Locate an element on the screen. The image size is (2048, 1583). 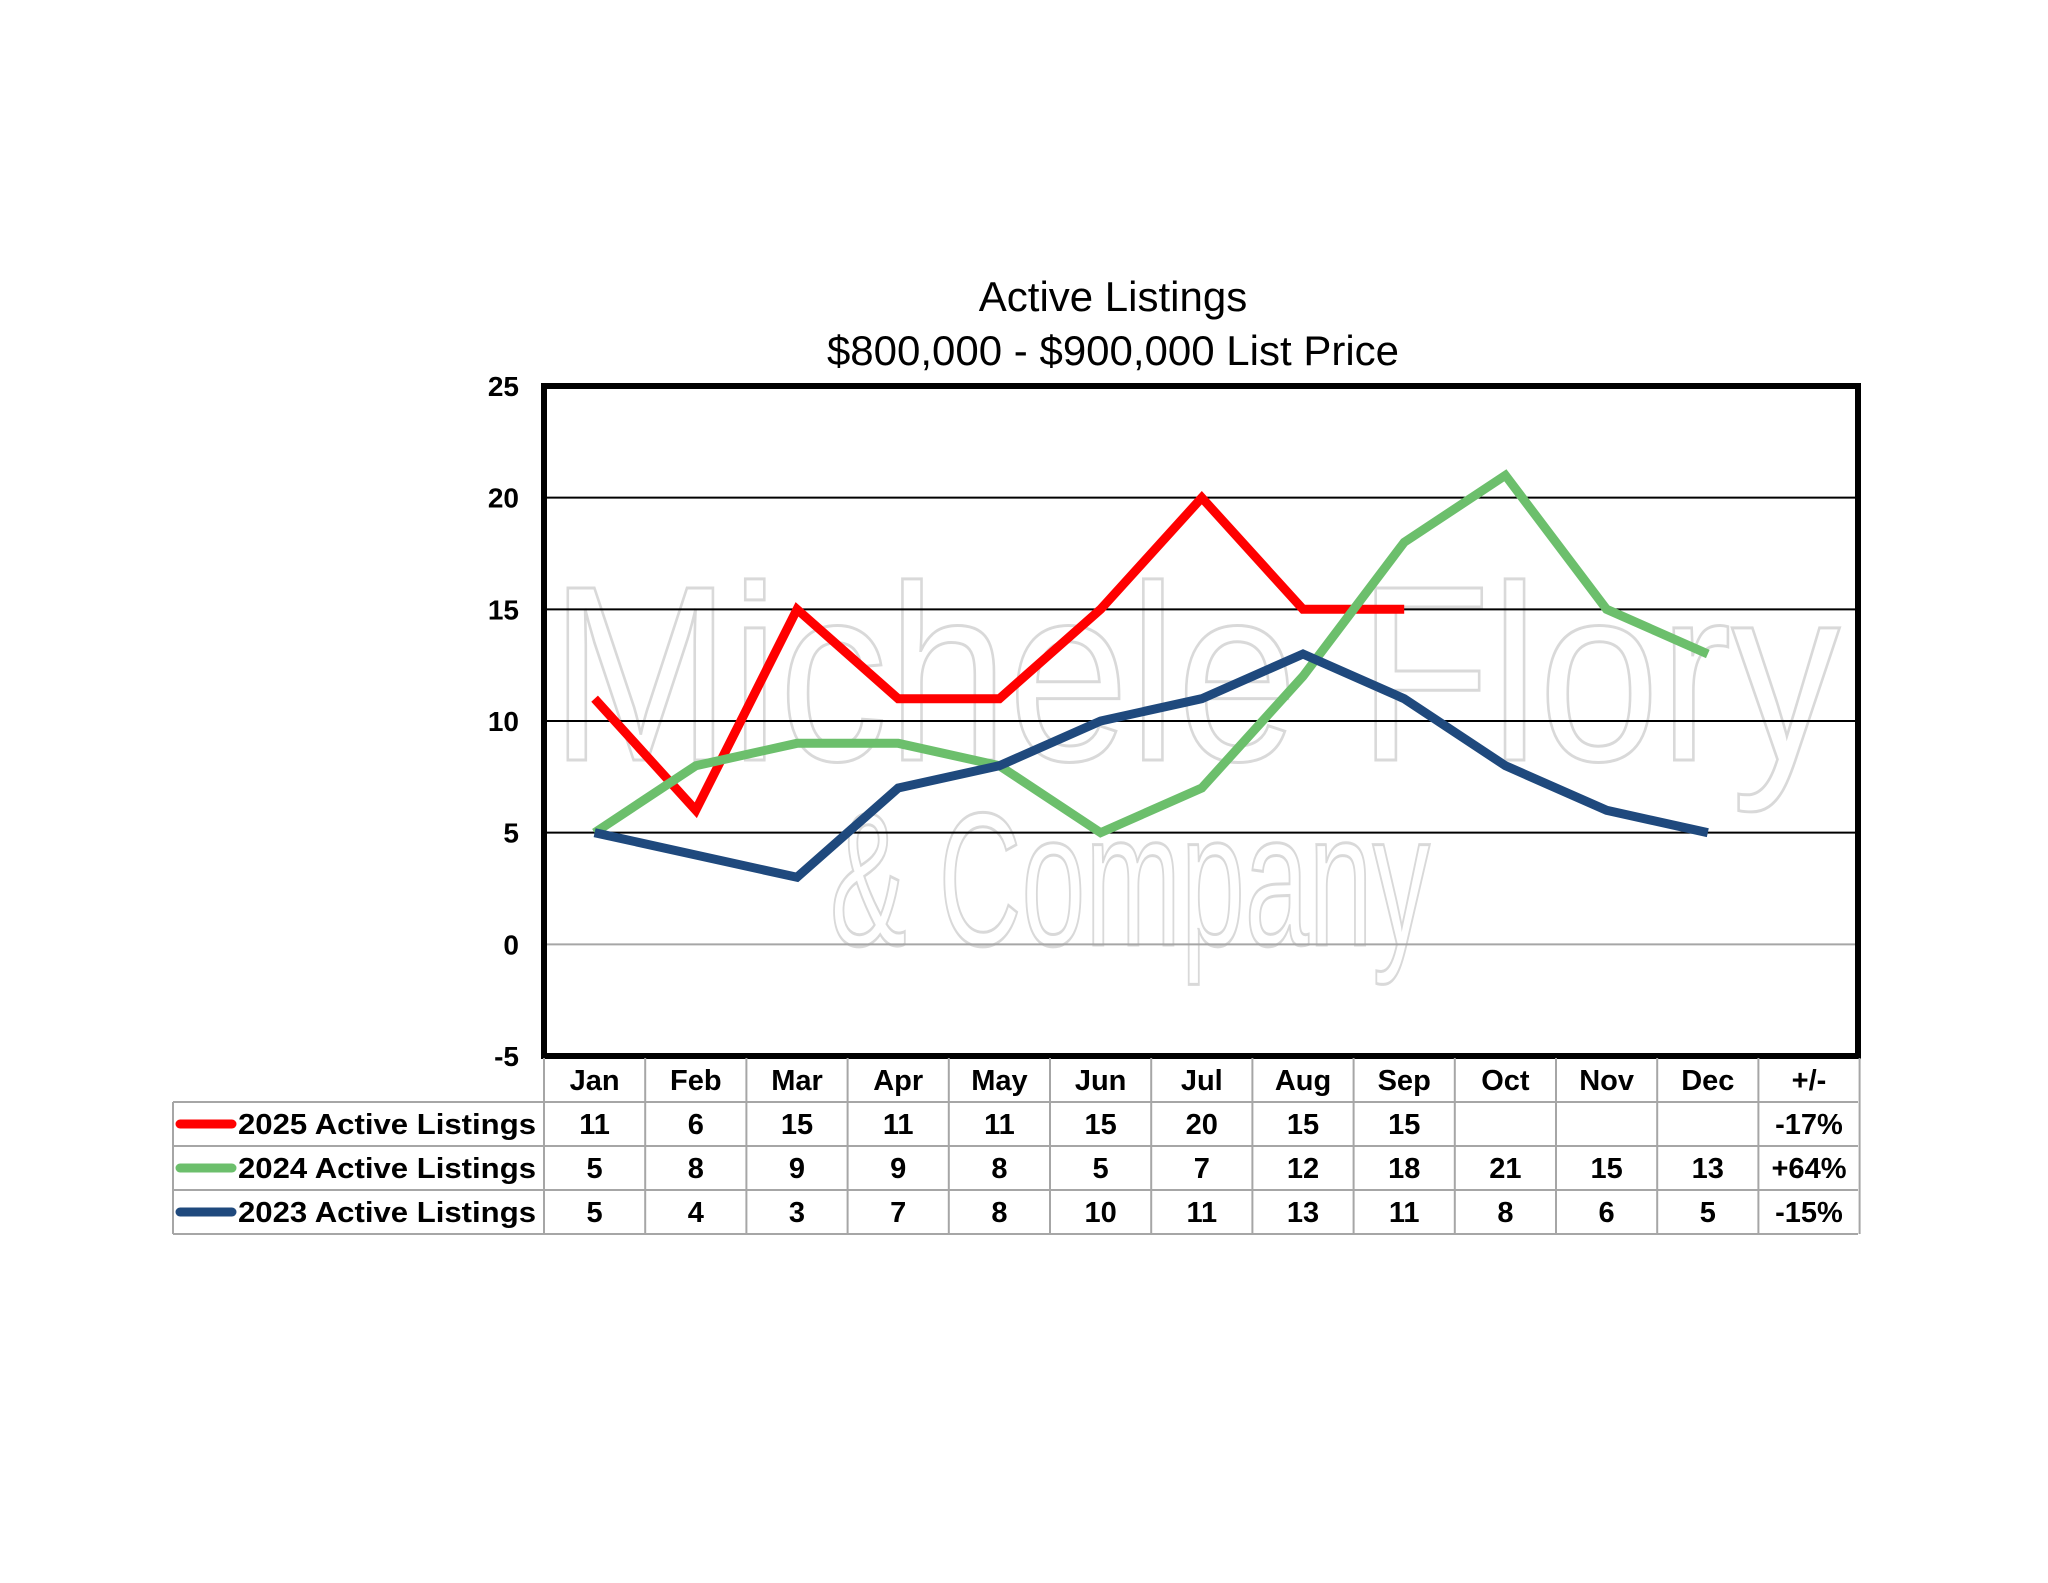
x-tick-label: Aug is located at coordinates (1303, 1081).